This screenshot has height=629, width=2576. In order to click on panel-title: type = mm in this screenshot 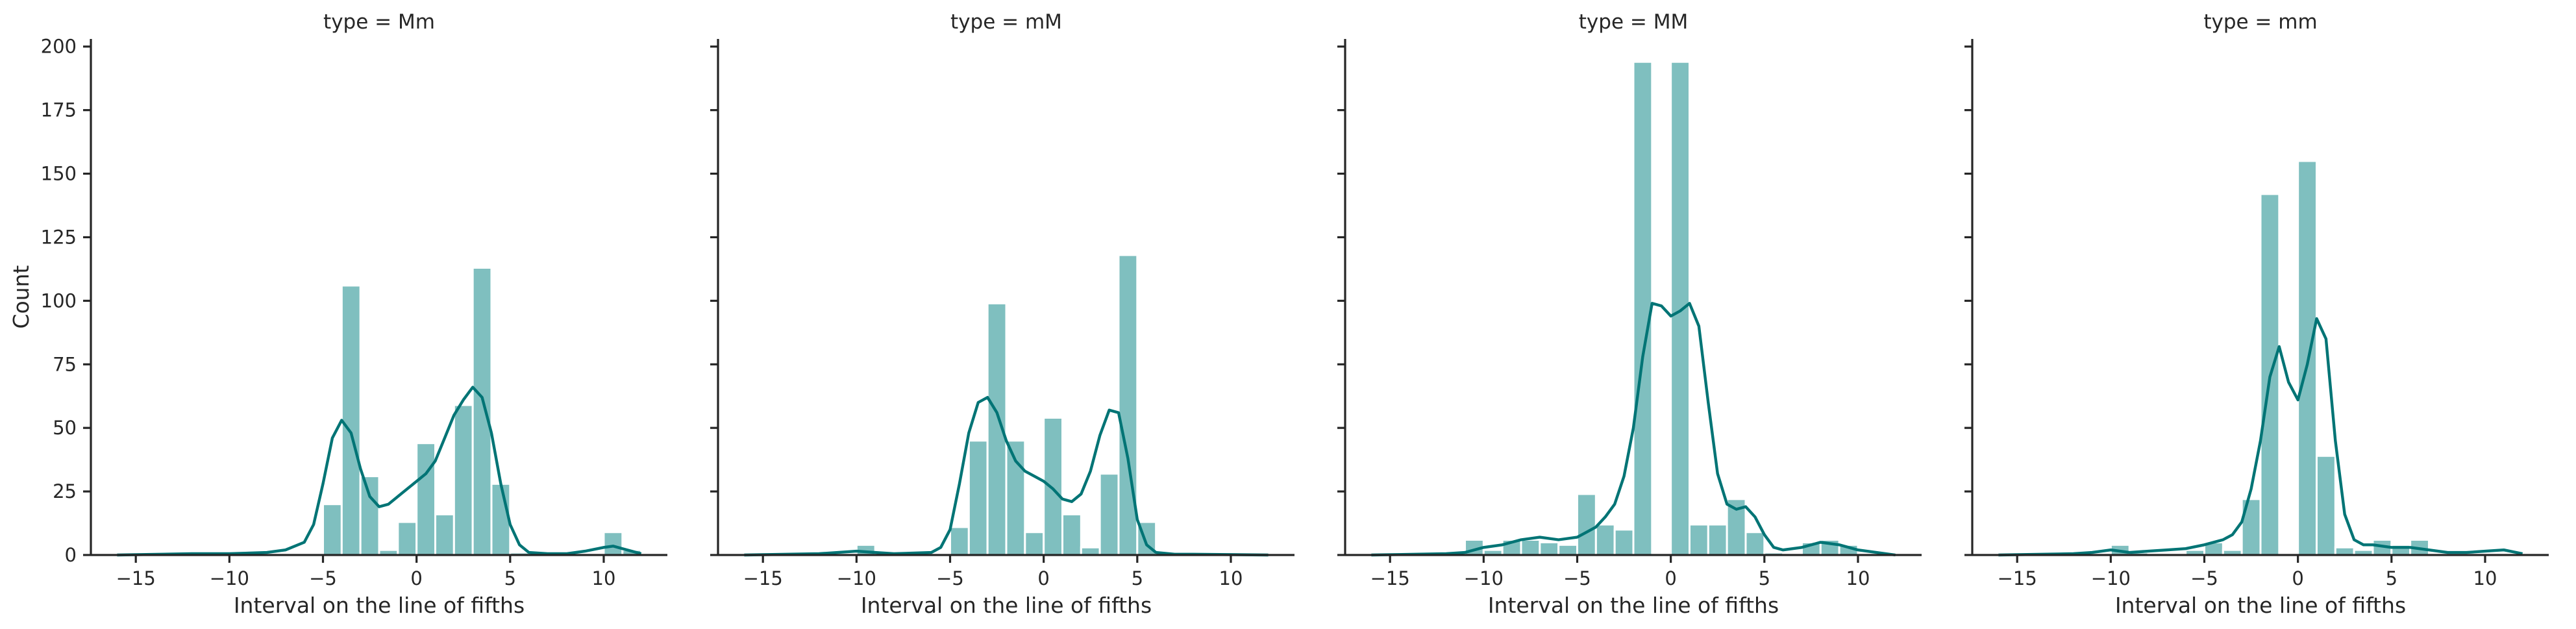, I will do `click(2260, 22)`.